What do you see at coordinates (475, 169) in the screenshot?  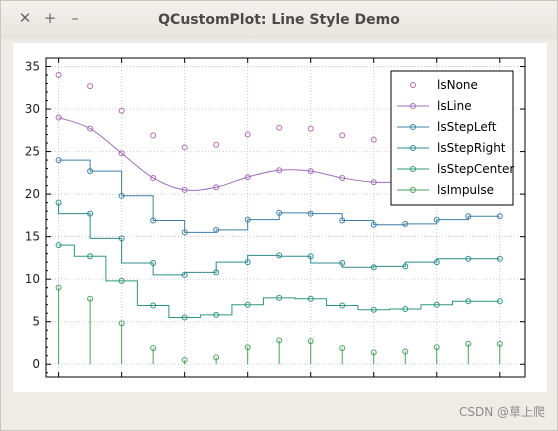 I see `legend-entry: lsStepCenter` at bounding box center [475, 169].